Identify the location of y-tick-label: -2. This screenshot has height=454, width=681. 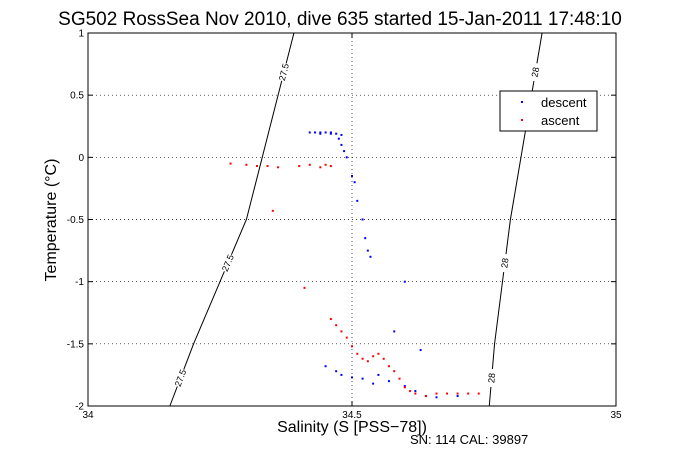
(79, 407).